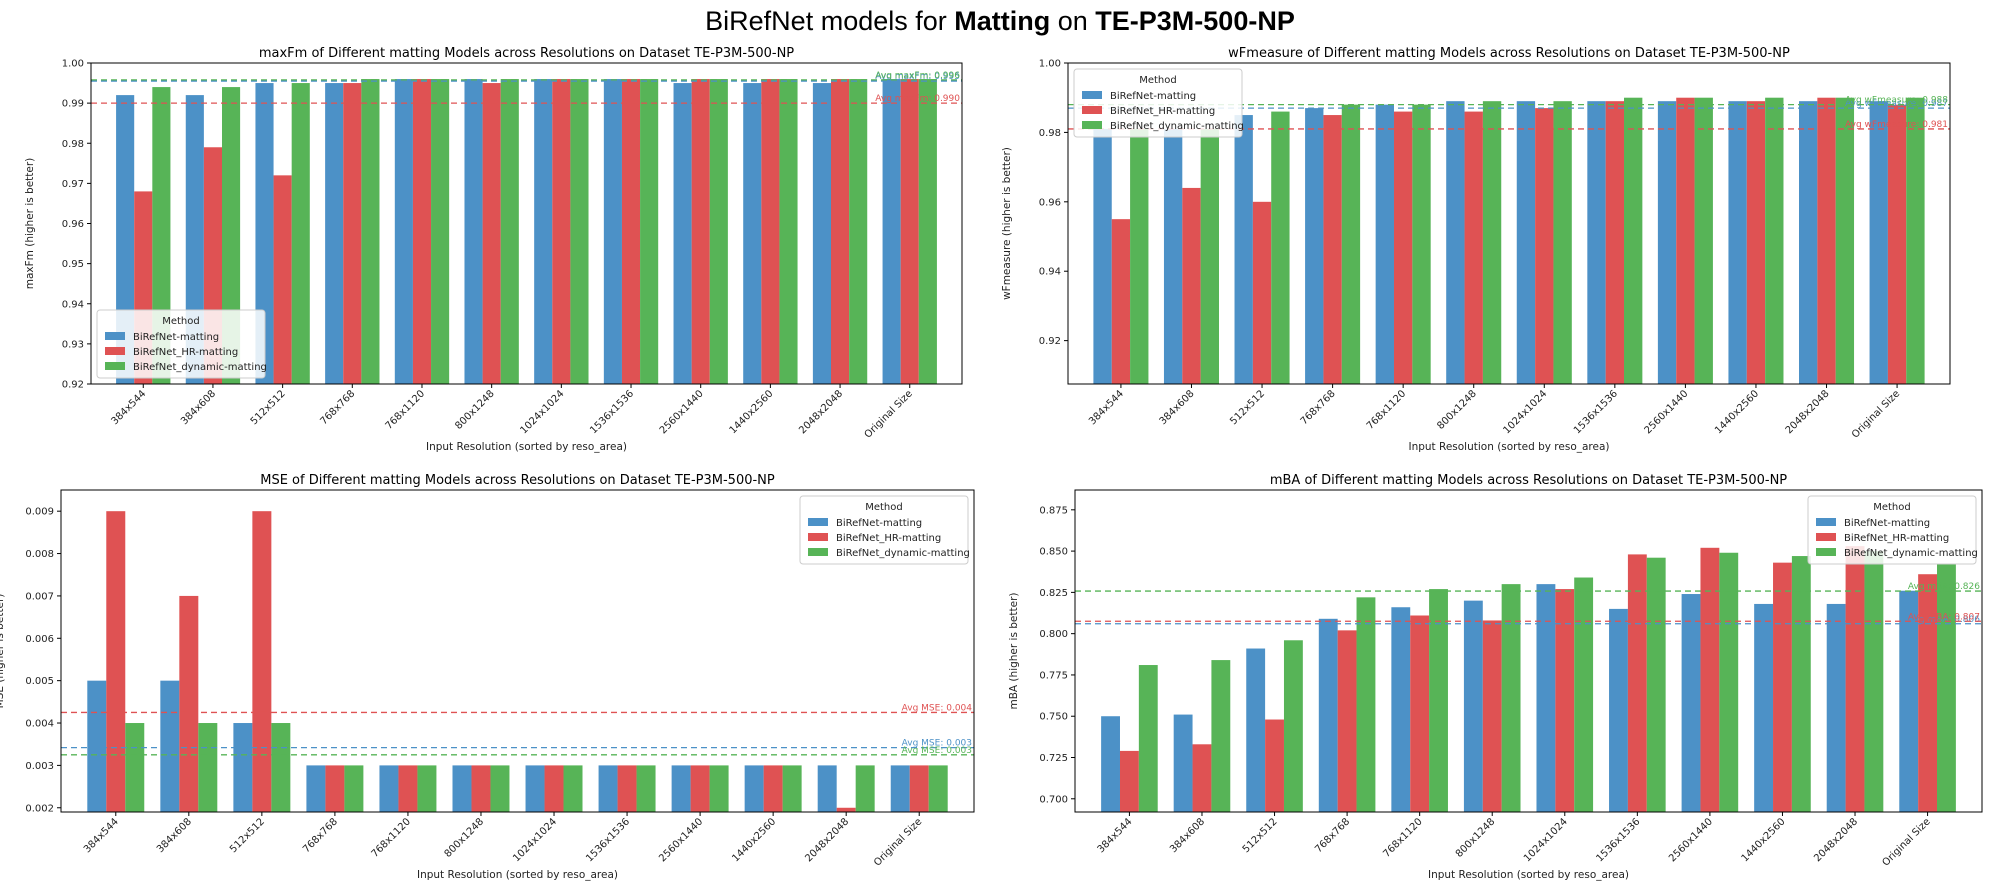 Image resolution: width=2000 pixels, height=889 pixels. What do you see at coordinates (1053, 634) in the screenshot?
I see `mba-ytick-label: 0.800` at bounding box center [1053, 634].